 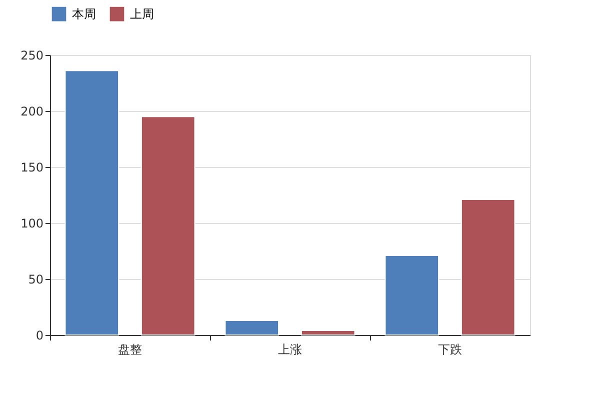 What do you see at coordinates (142, 14) in the screenshot?
I see `legend-label: 上周` at bounding box center [142, 14].